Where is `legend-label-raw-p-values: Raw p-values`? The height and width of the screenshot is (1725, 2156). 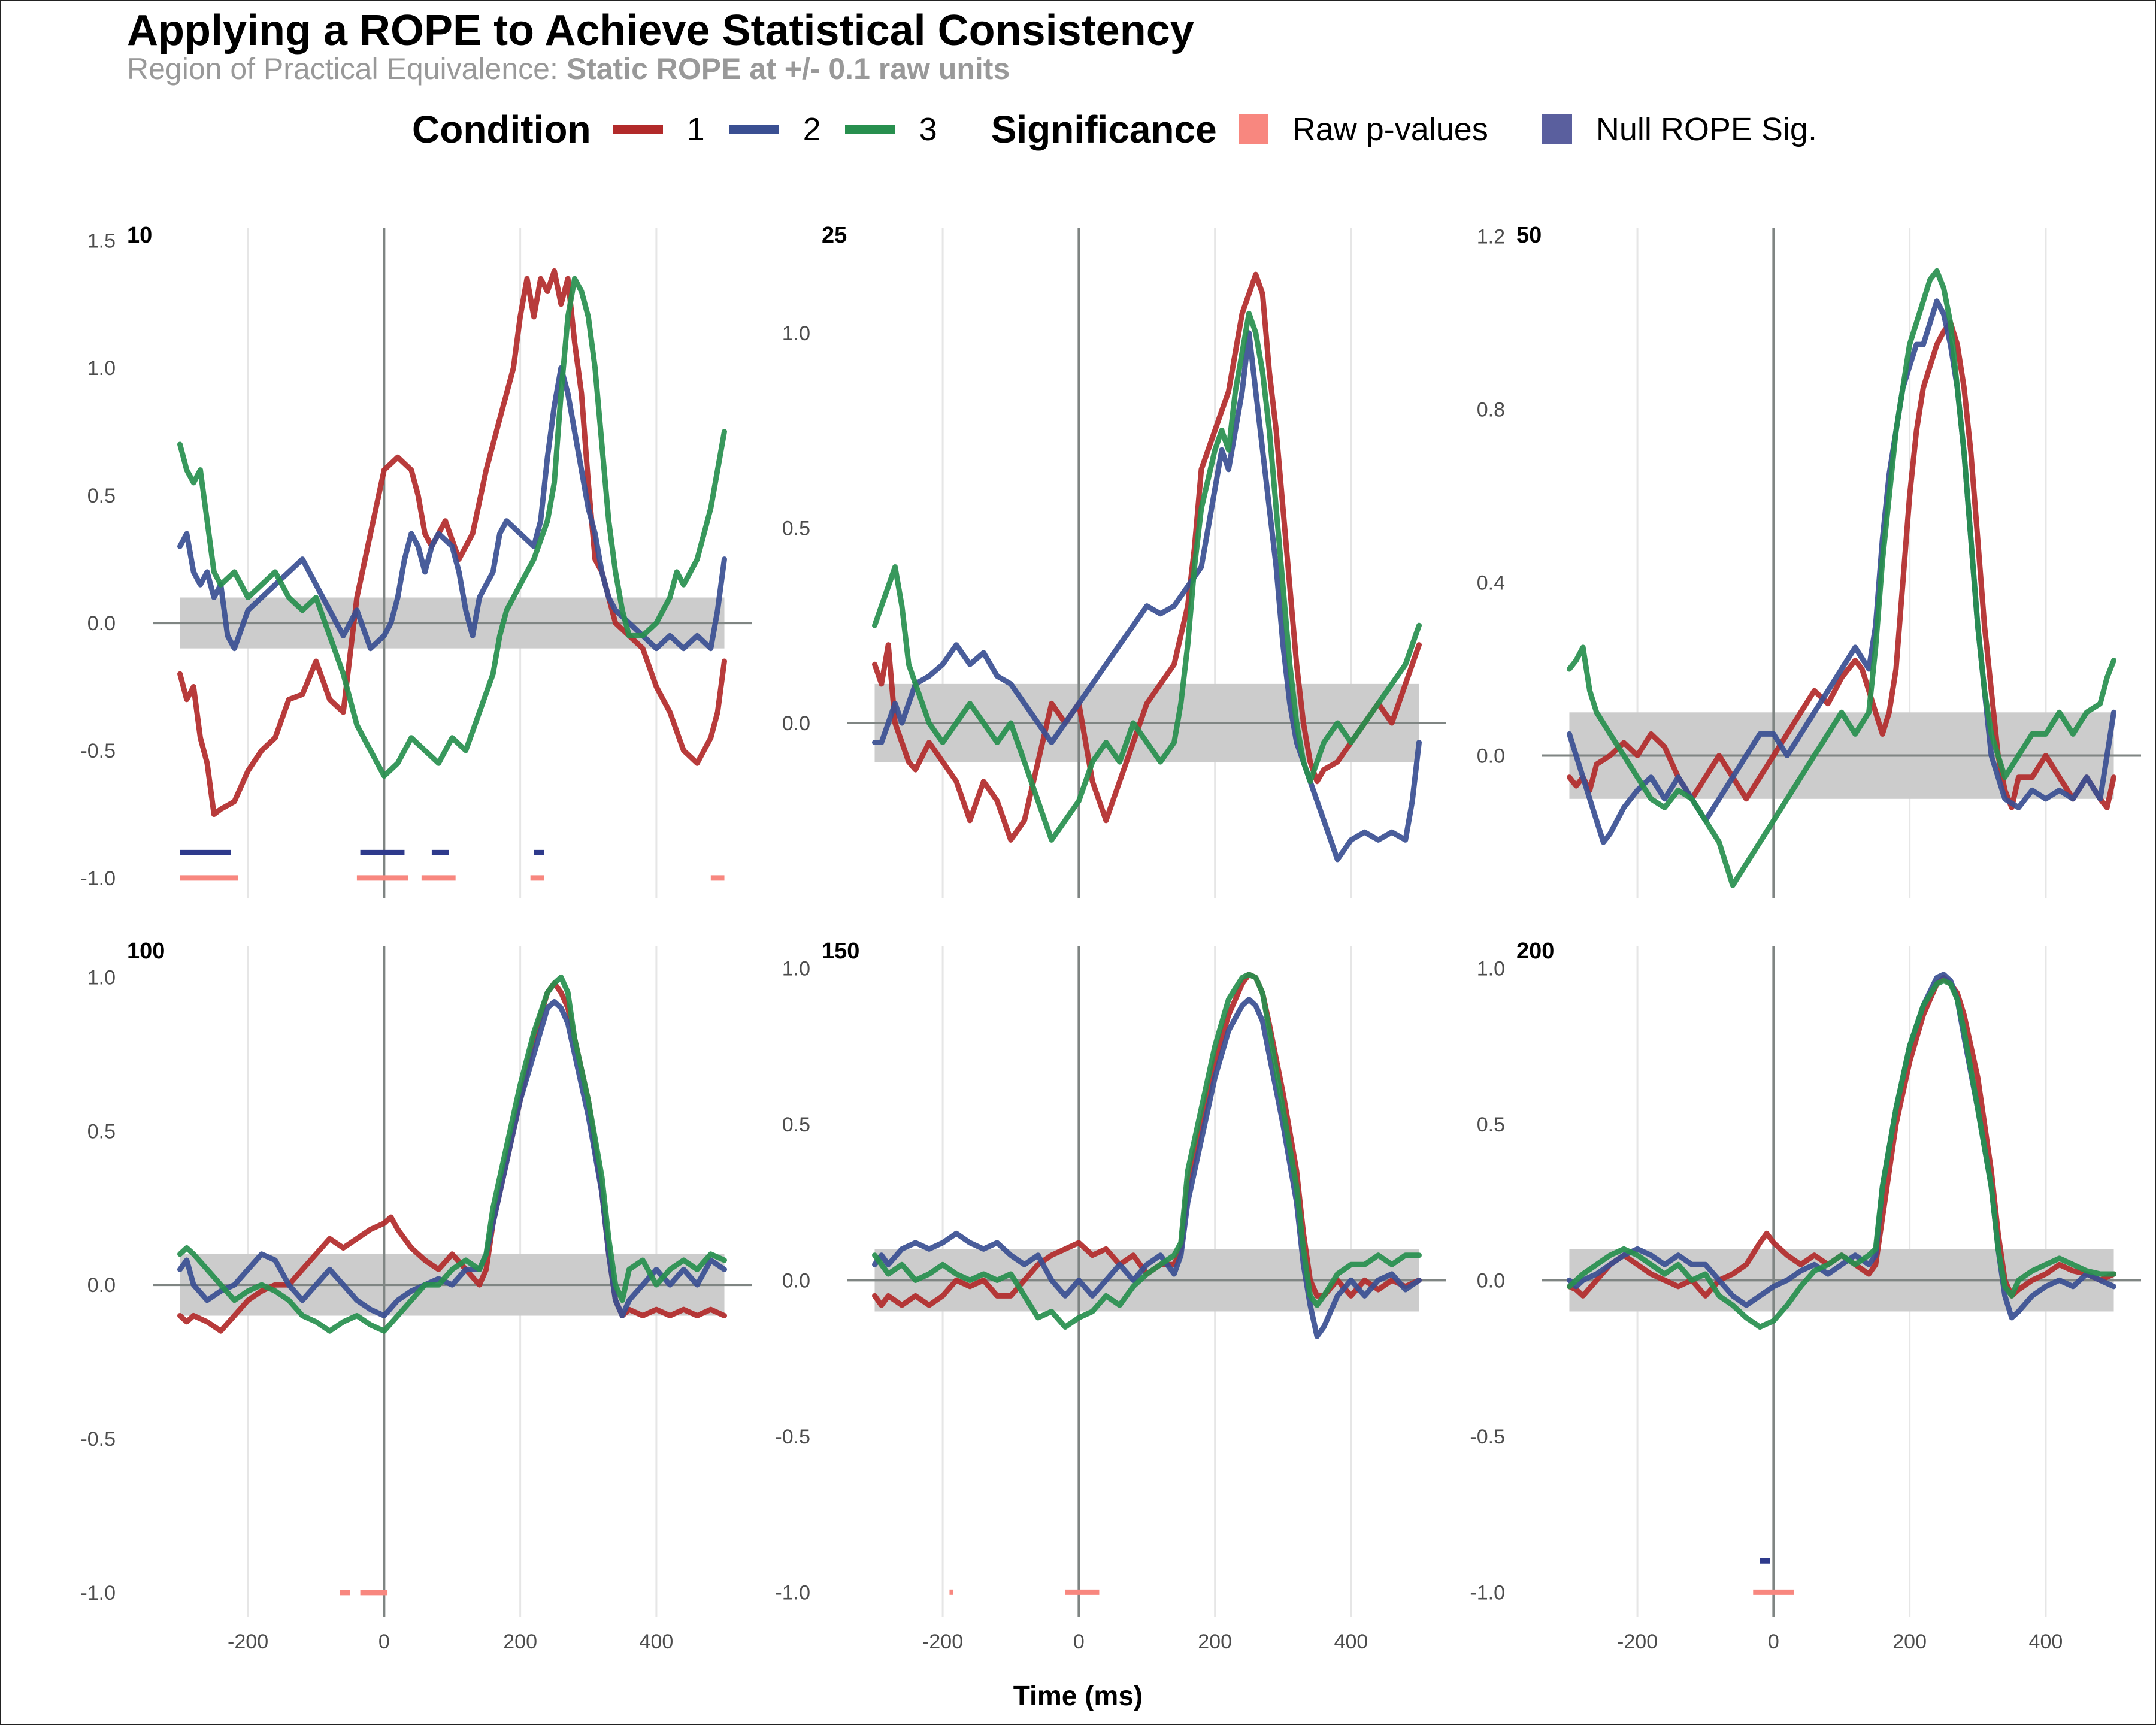
legend-label-raw-p-values: Raw p-values is located at coordinates (1390, 129).